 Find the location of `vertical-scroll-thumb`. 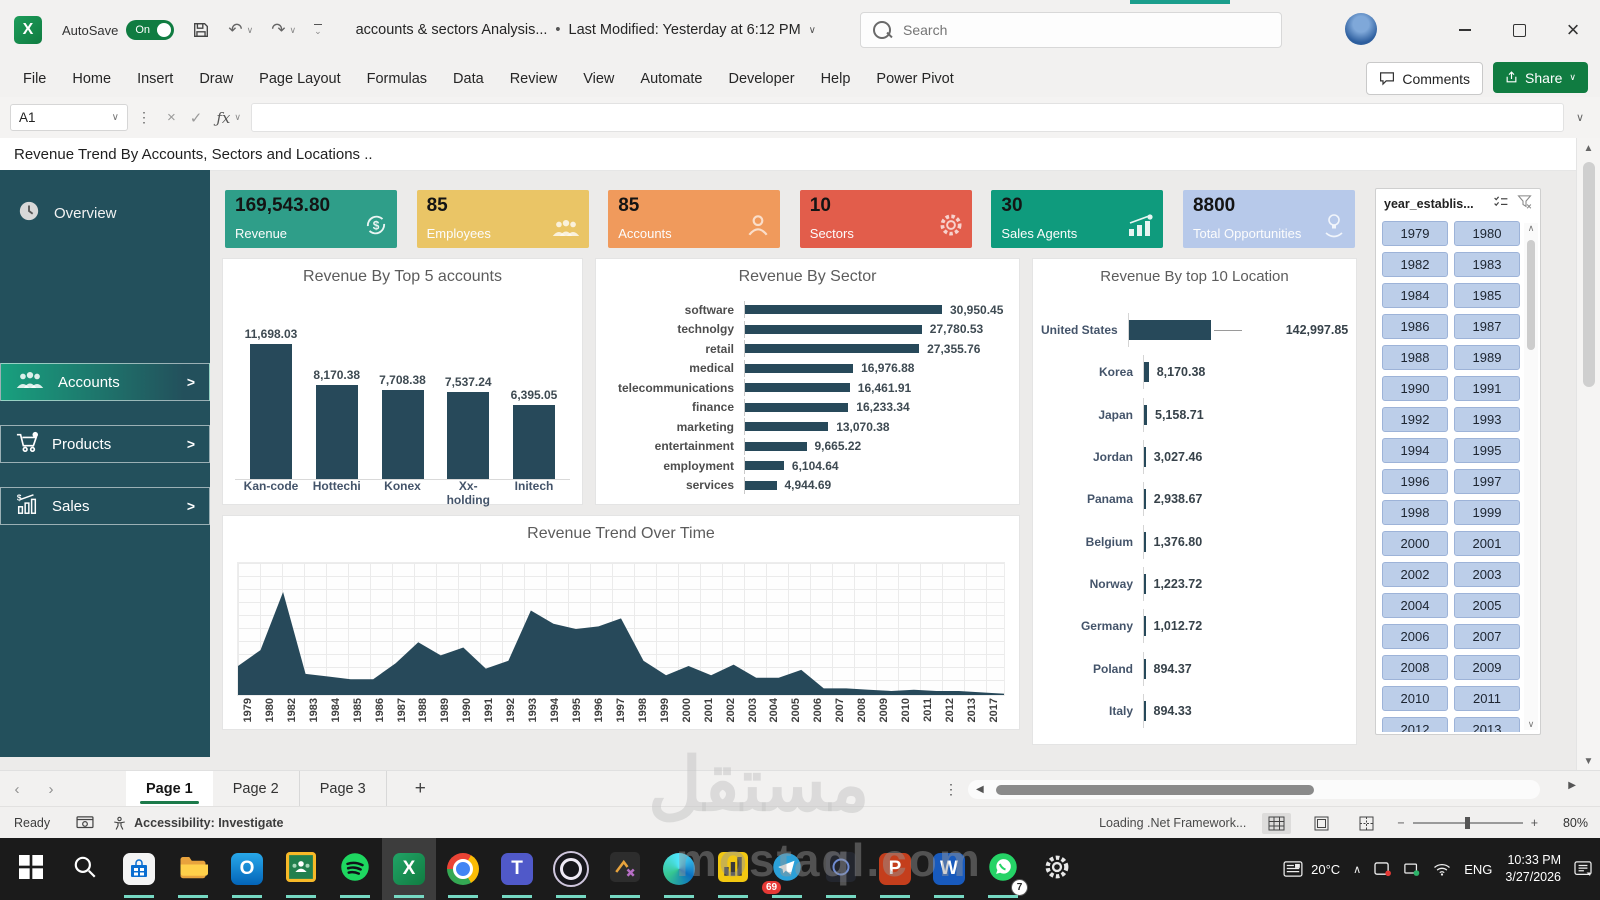

vertical-scroll-thumb is located at coordinates (1588, 274).